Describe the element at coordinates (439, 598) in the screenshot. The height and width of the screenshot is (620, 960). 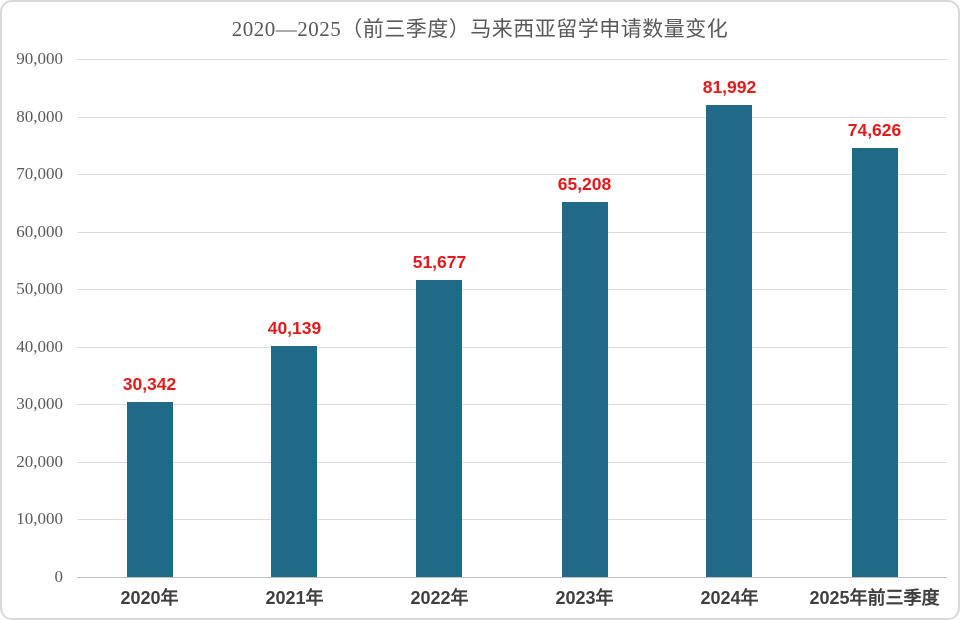
I see `x-tick-label: 2022年` at that location.